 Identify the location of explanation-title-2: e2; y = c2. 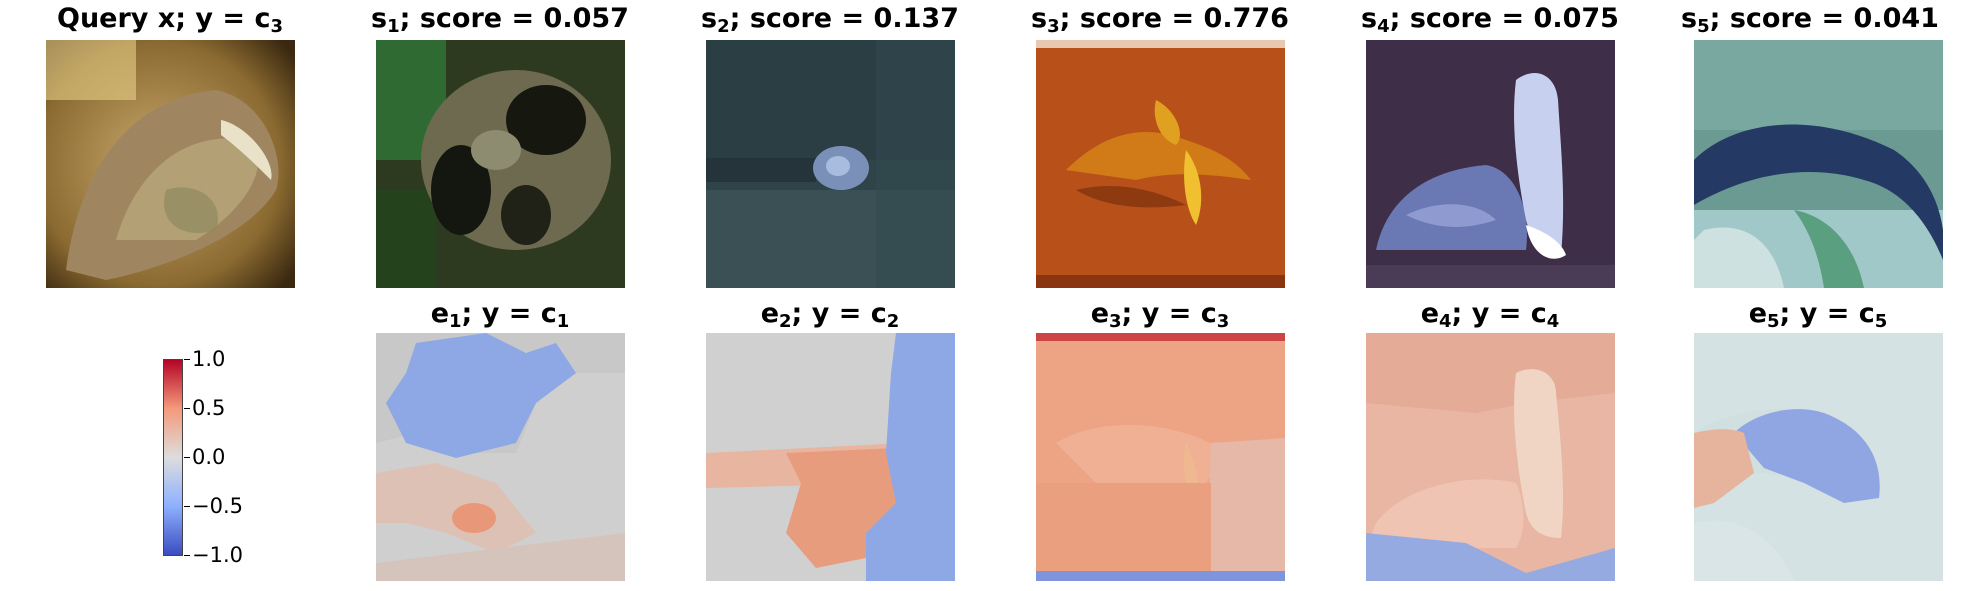
(830, 315).